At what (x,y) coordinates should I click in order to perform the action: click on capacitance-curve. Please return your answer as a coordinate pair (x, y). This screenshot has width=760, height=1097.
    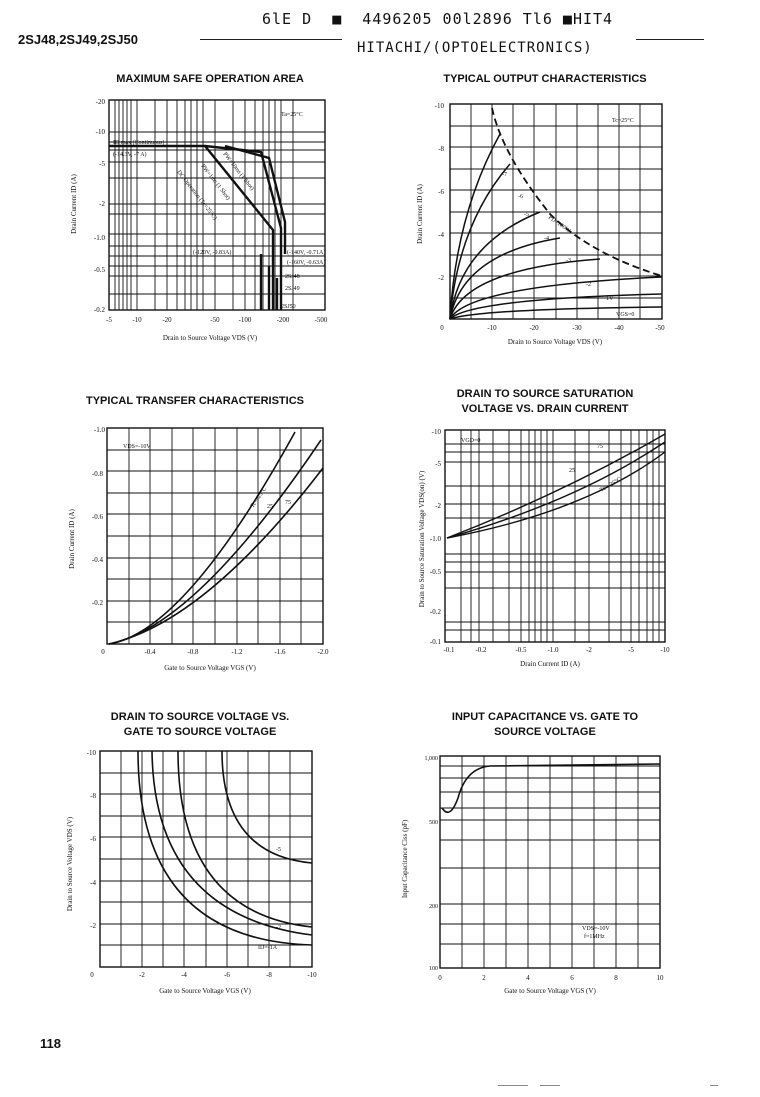
    Looking at the image, I should click on (551, 788).